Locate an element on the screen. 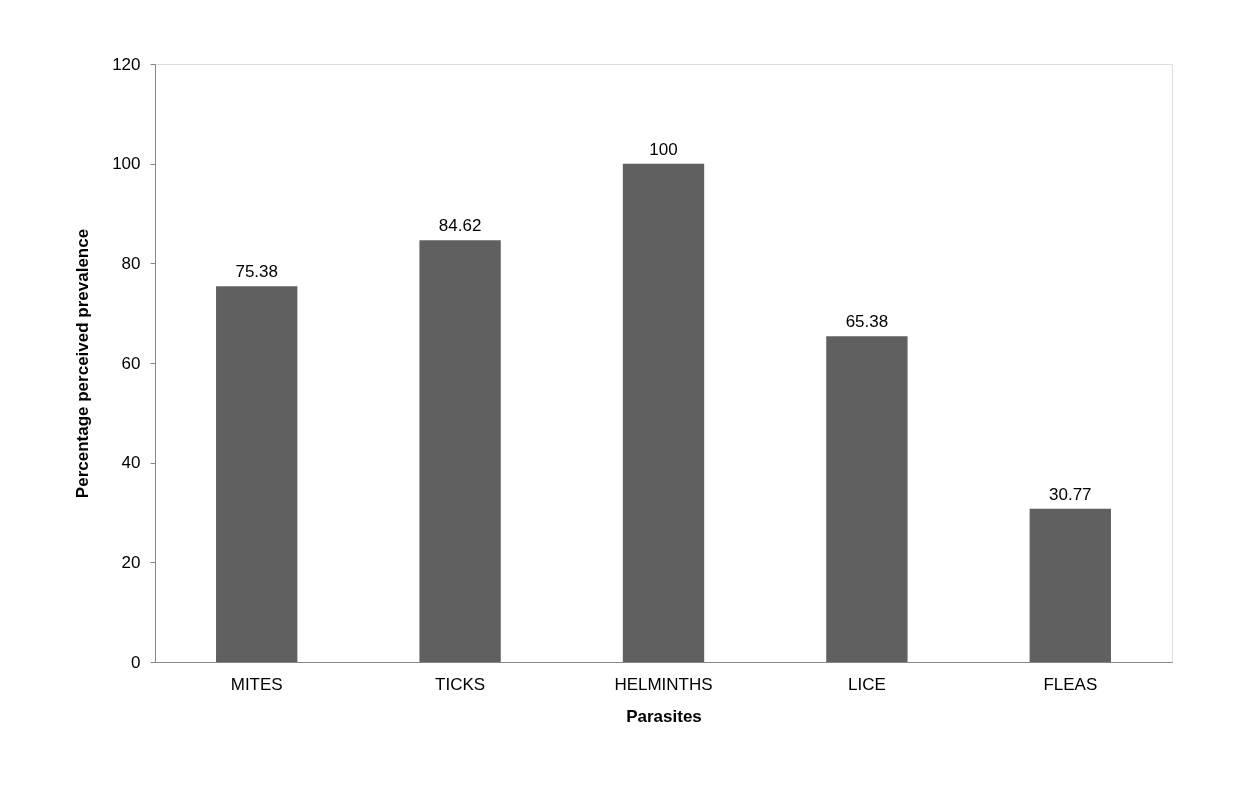 This screenshot has height=799, width=1233. y-tick-label: 20 is located at coordinates (131, 562).